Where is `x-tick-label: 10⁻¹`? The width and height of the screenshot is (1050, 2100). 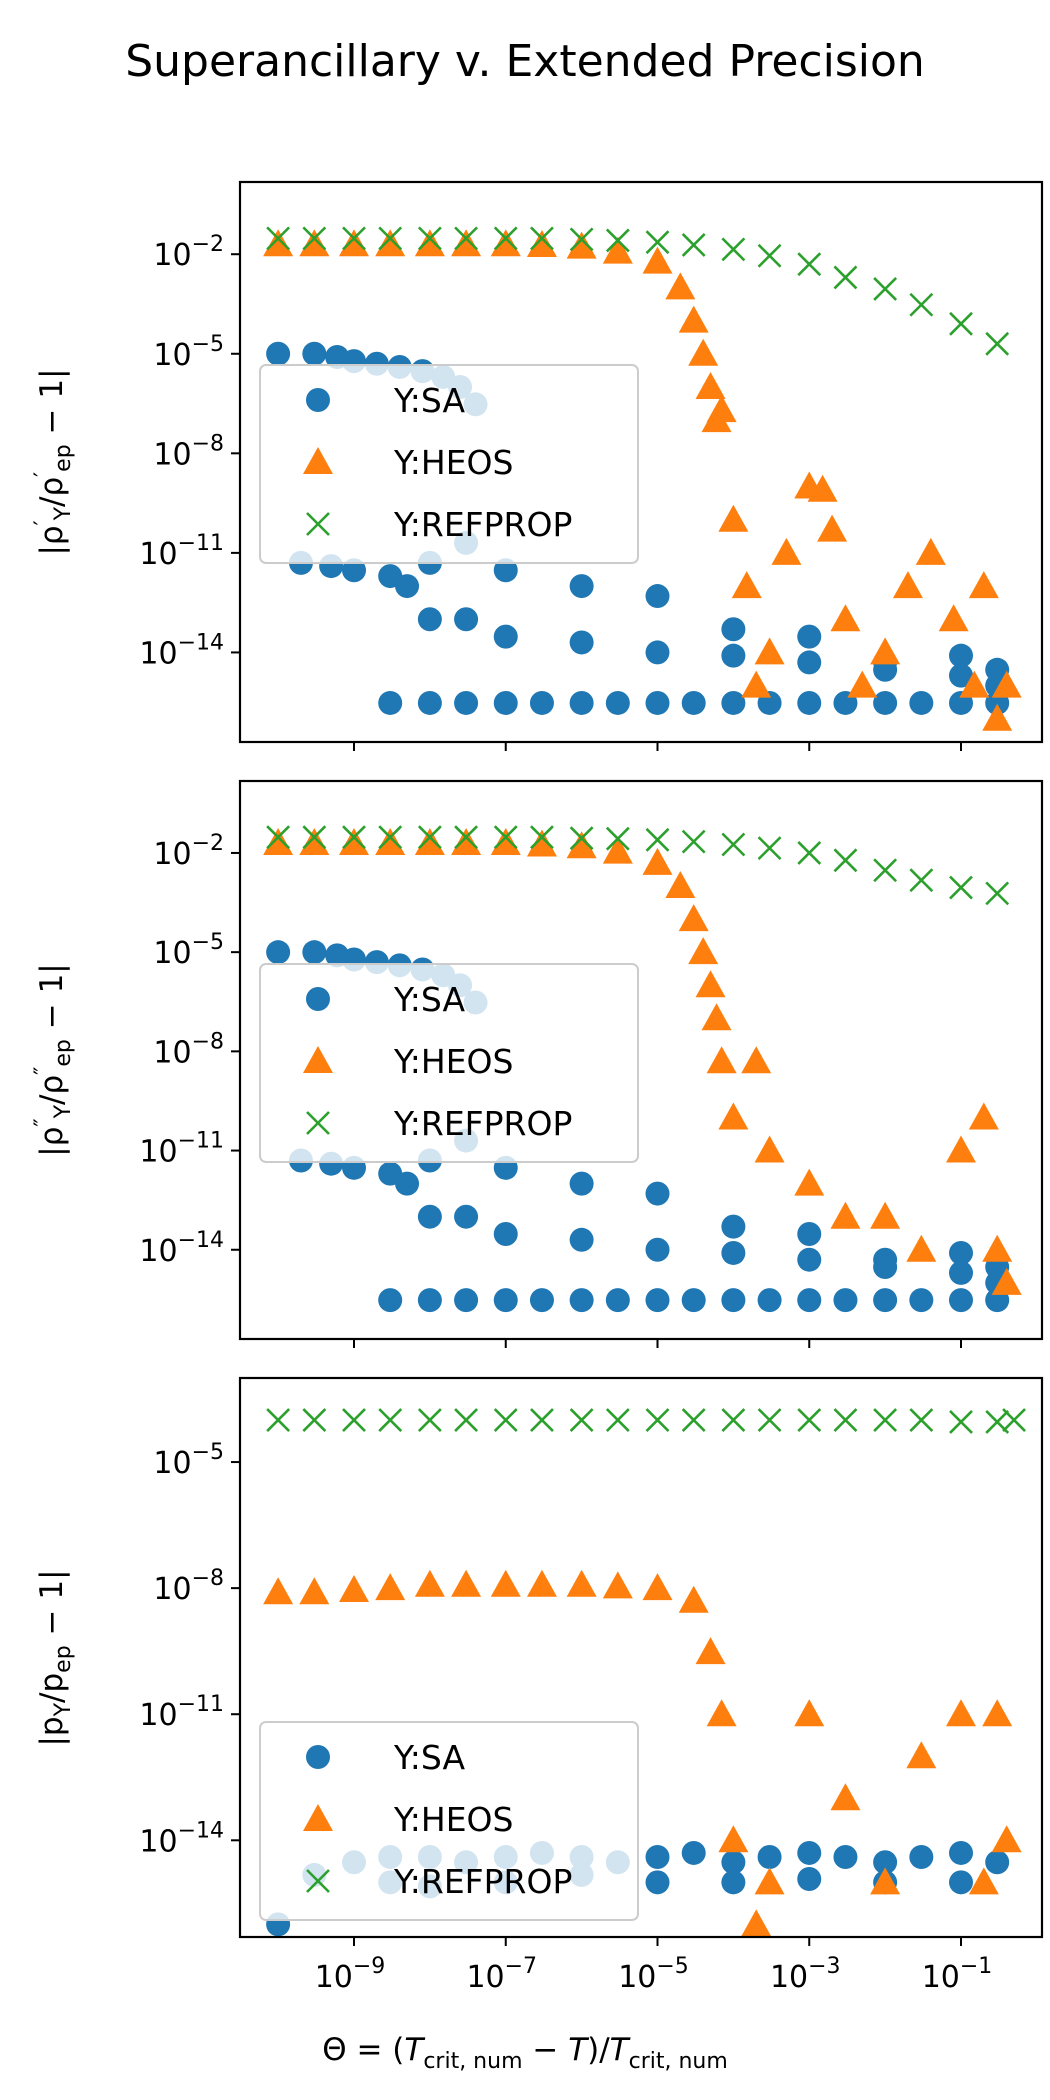 x-tick-label: 10⁻¹ is located at coordinates (957, 1974).